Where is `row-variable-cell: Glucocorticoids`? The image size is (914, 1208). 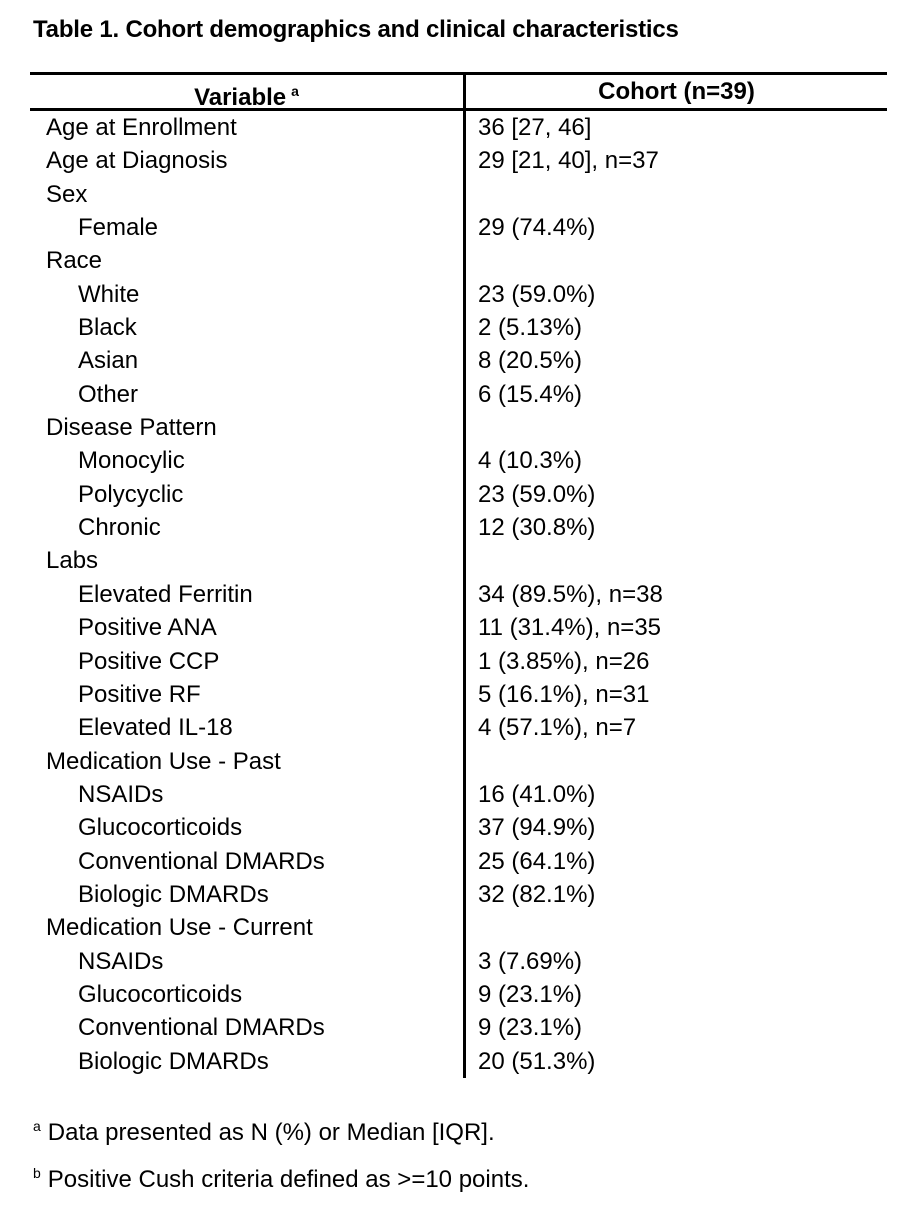 row-variable-cell: Glucocorticoids is located at coordinates (246, 994).